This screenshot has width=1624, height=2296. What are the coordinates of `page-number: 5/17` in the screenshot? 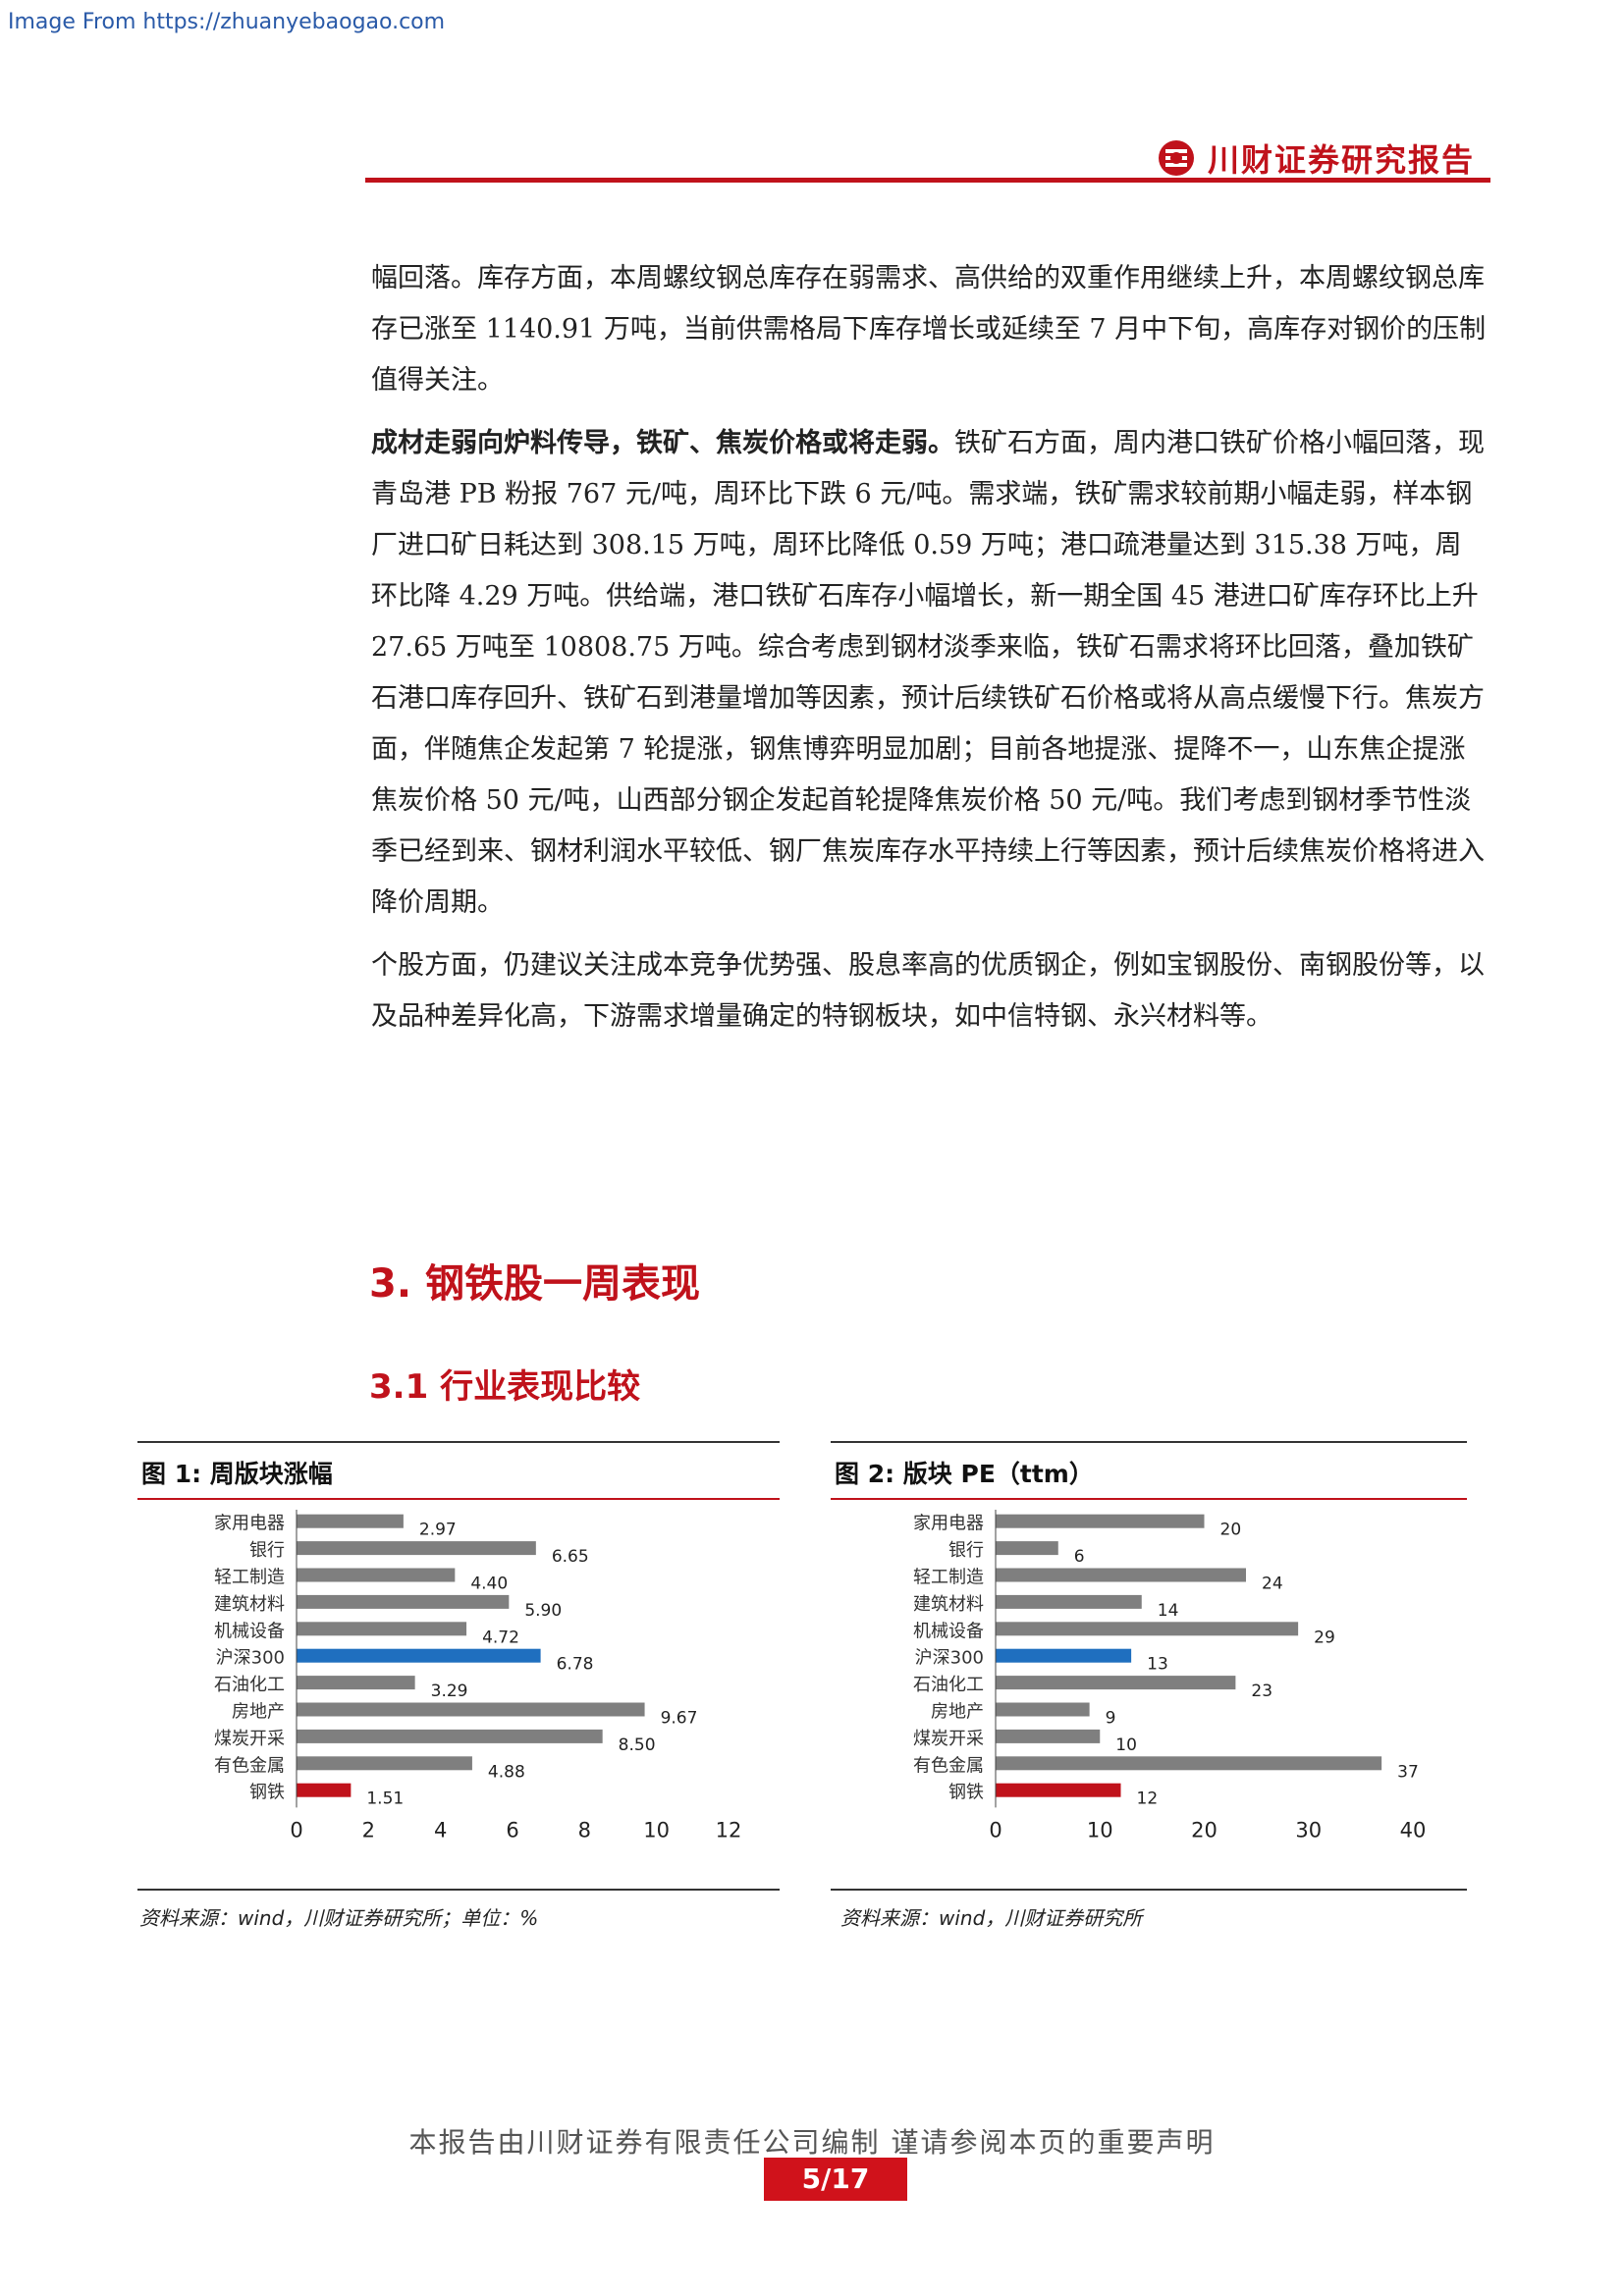 It's located at (835, 2179).